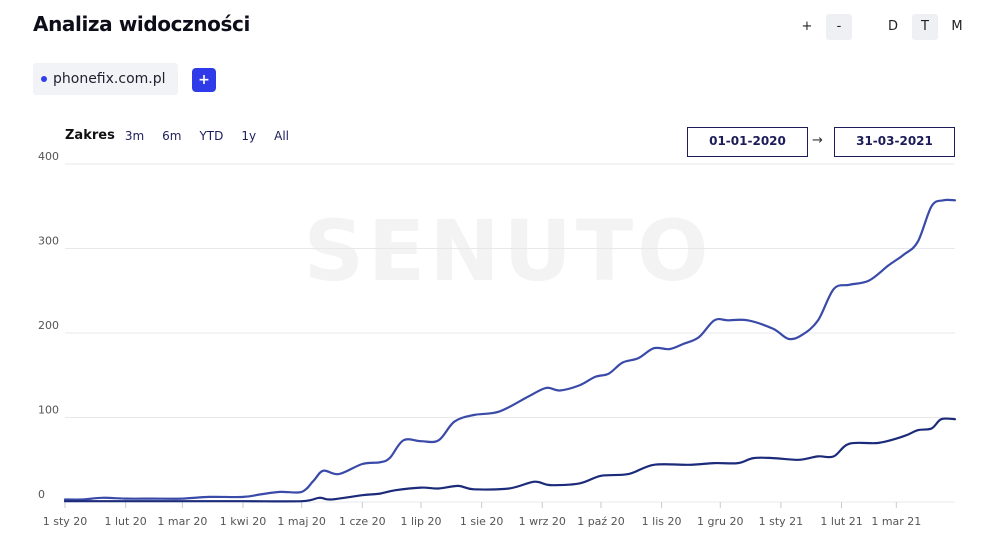  Describe the element at coordinates (41, 494) in the screenshot. I see `y-tick-label: 0` at that location.